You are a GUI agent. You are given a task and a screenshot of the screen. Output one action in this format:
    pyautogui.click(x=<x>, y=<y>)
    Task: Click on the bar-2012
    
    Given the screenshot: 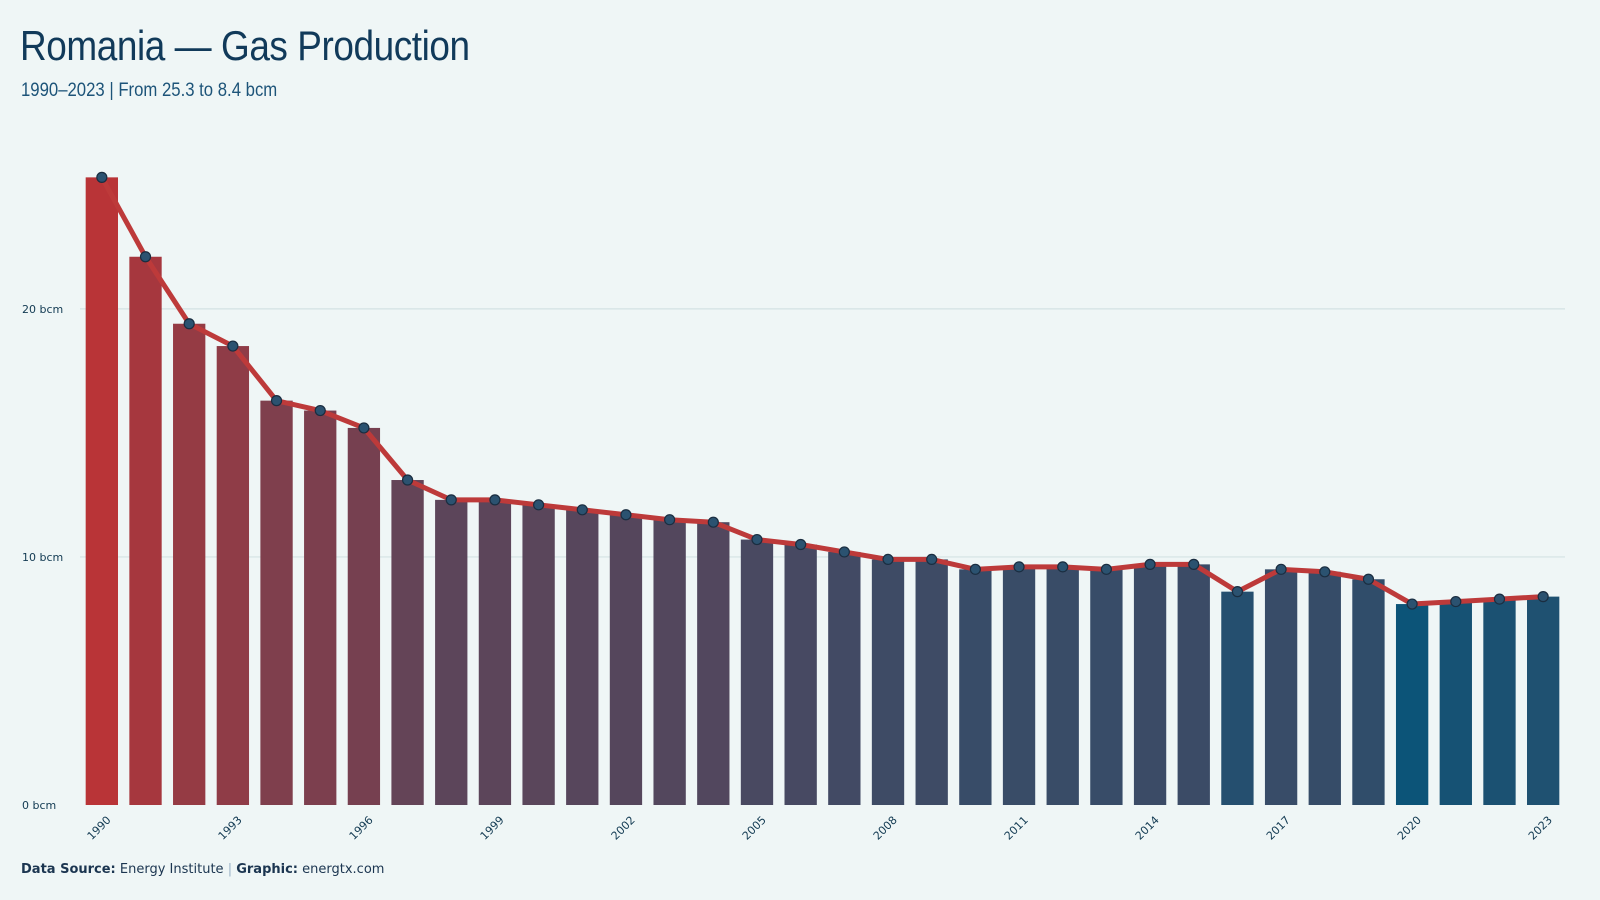 What is the action you would take?
    pyautogui.click(x=1062, y=685)
    